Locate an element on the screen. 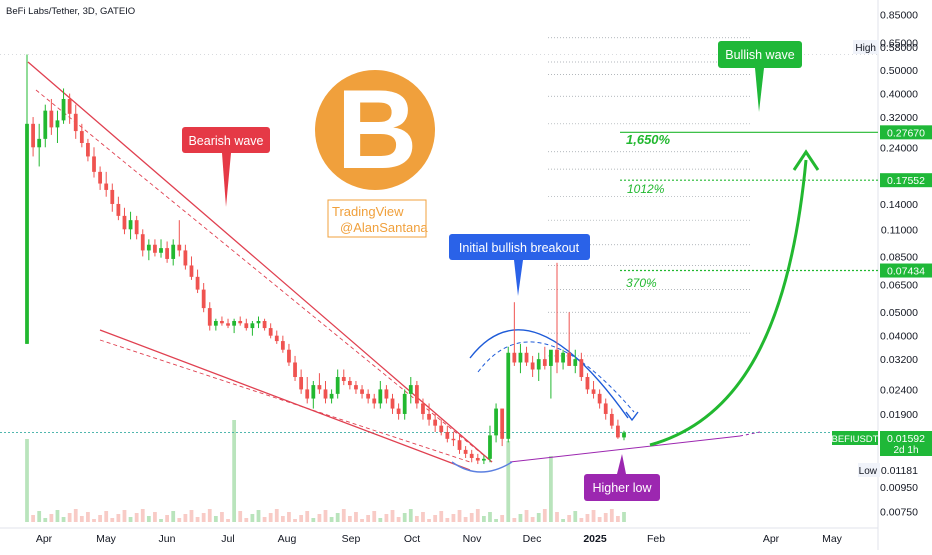 Image resolution: width=932 pixels, height=555 pixels. logo-circle is located at coordinates (375, 130).